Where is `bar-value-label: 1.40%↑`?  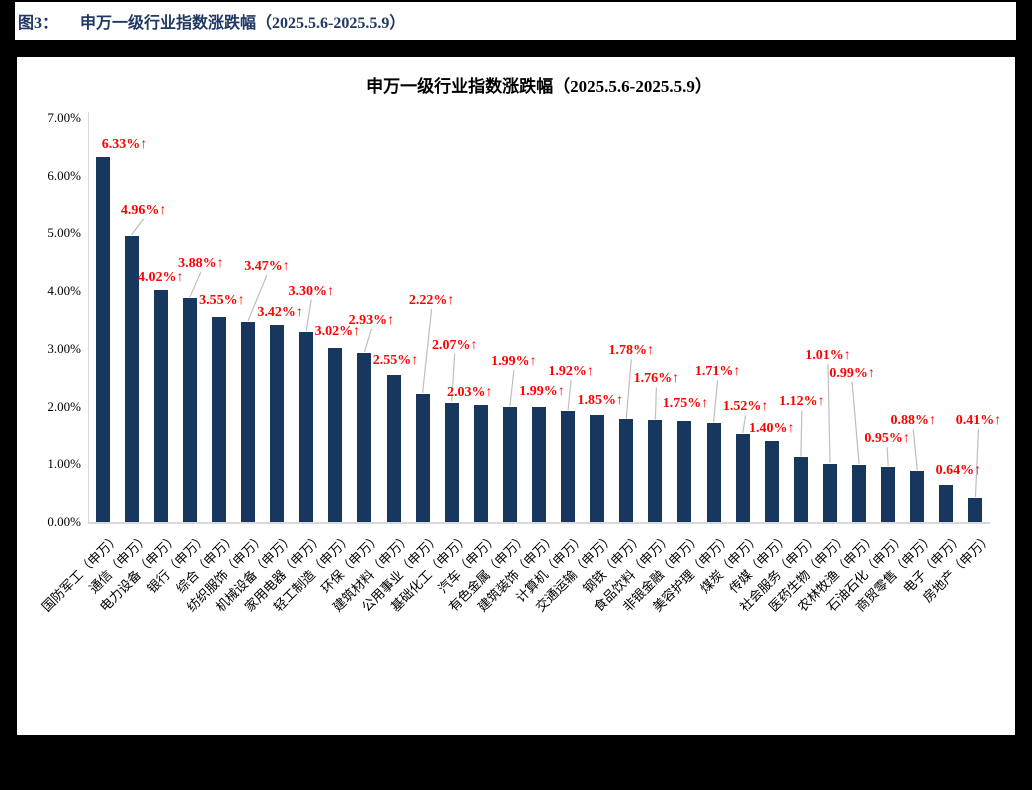 bar-value-label: 1.40%↑ is located at coordinates (772, 429).